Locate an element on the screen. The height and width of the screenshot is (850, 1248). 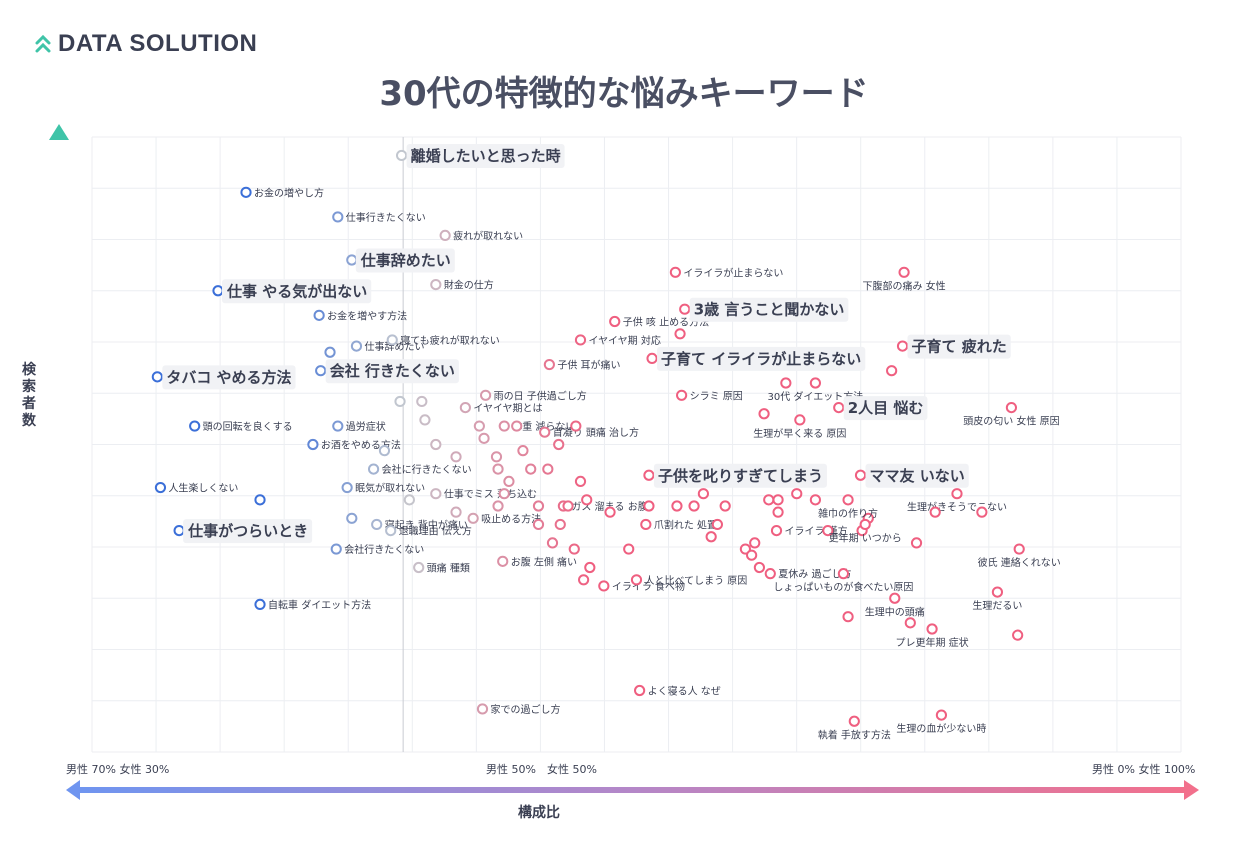
double-chevron-up-icon is located at coordinates (43, 43).